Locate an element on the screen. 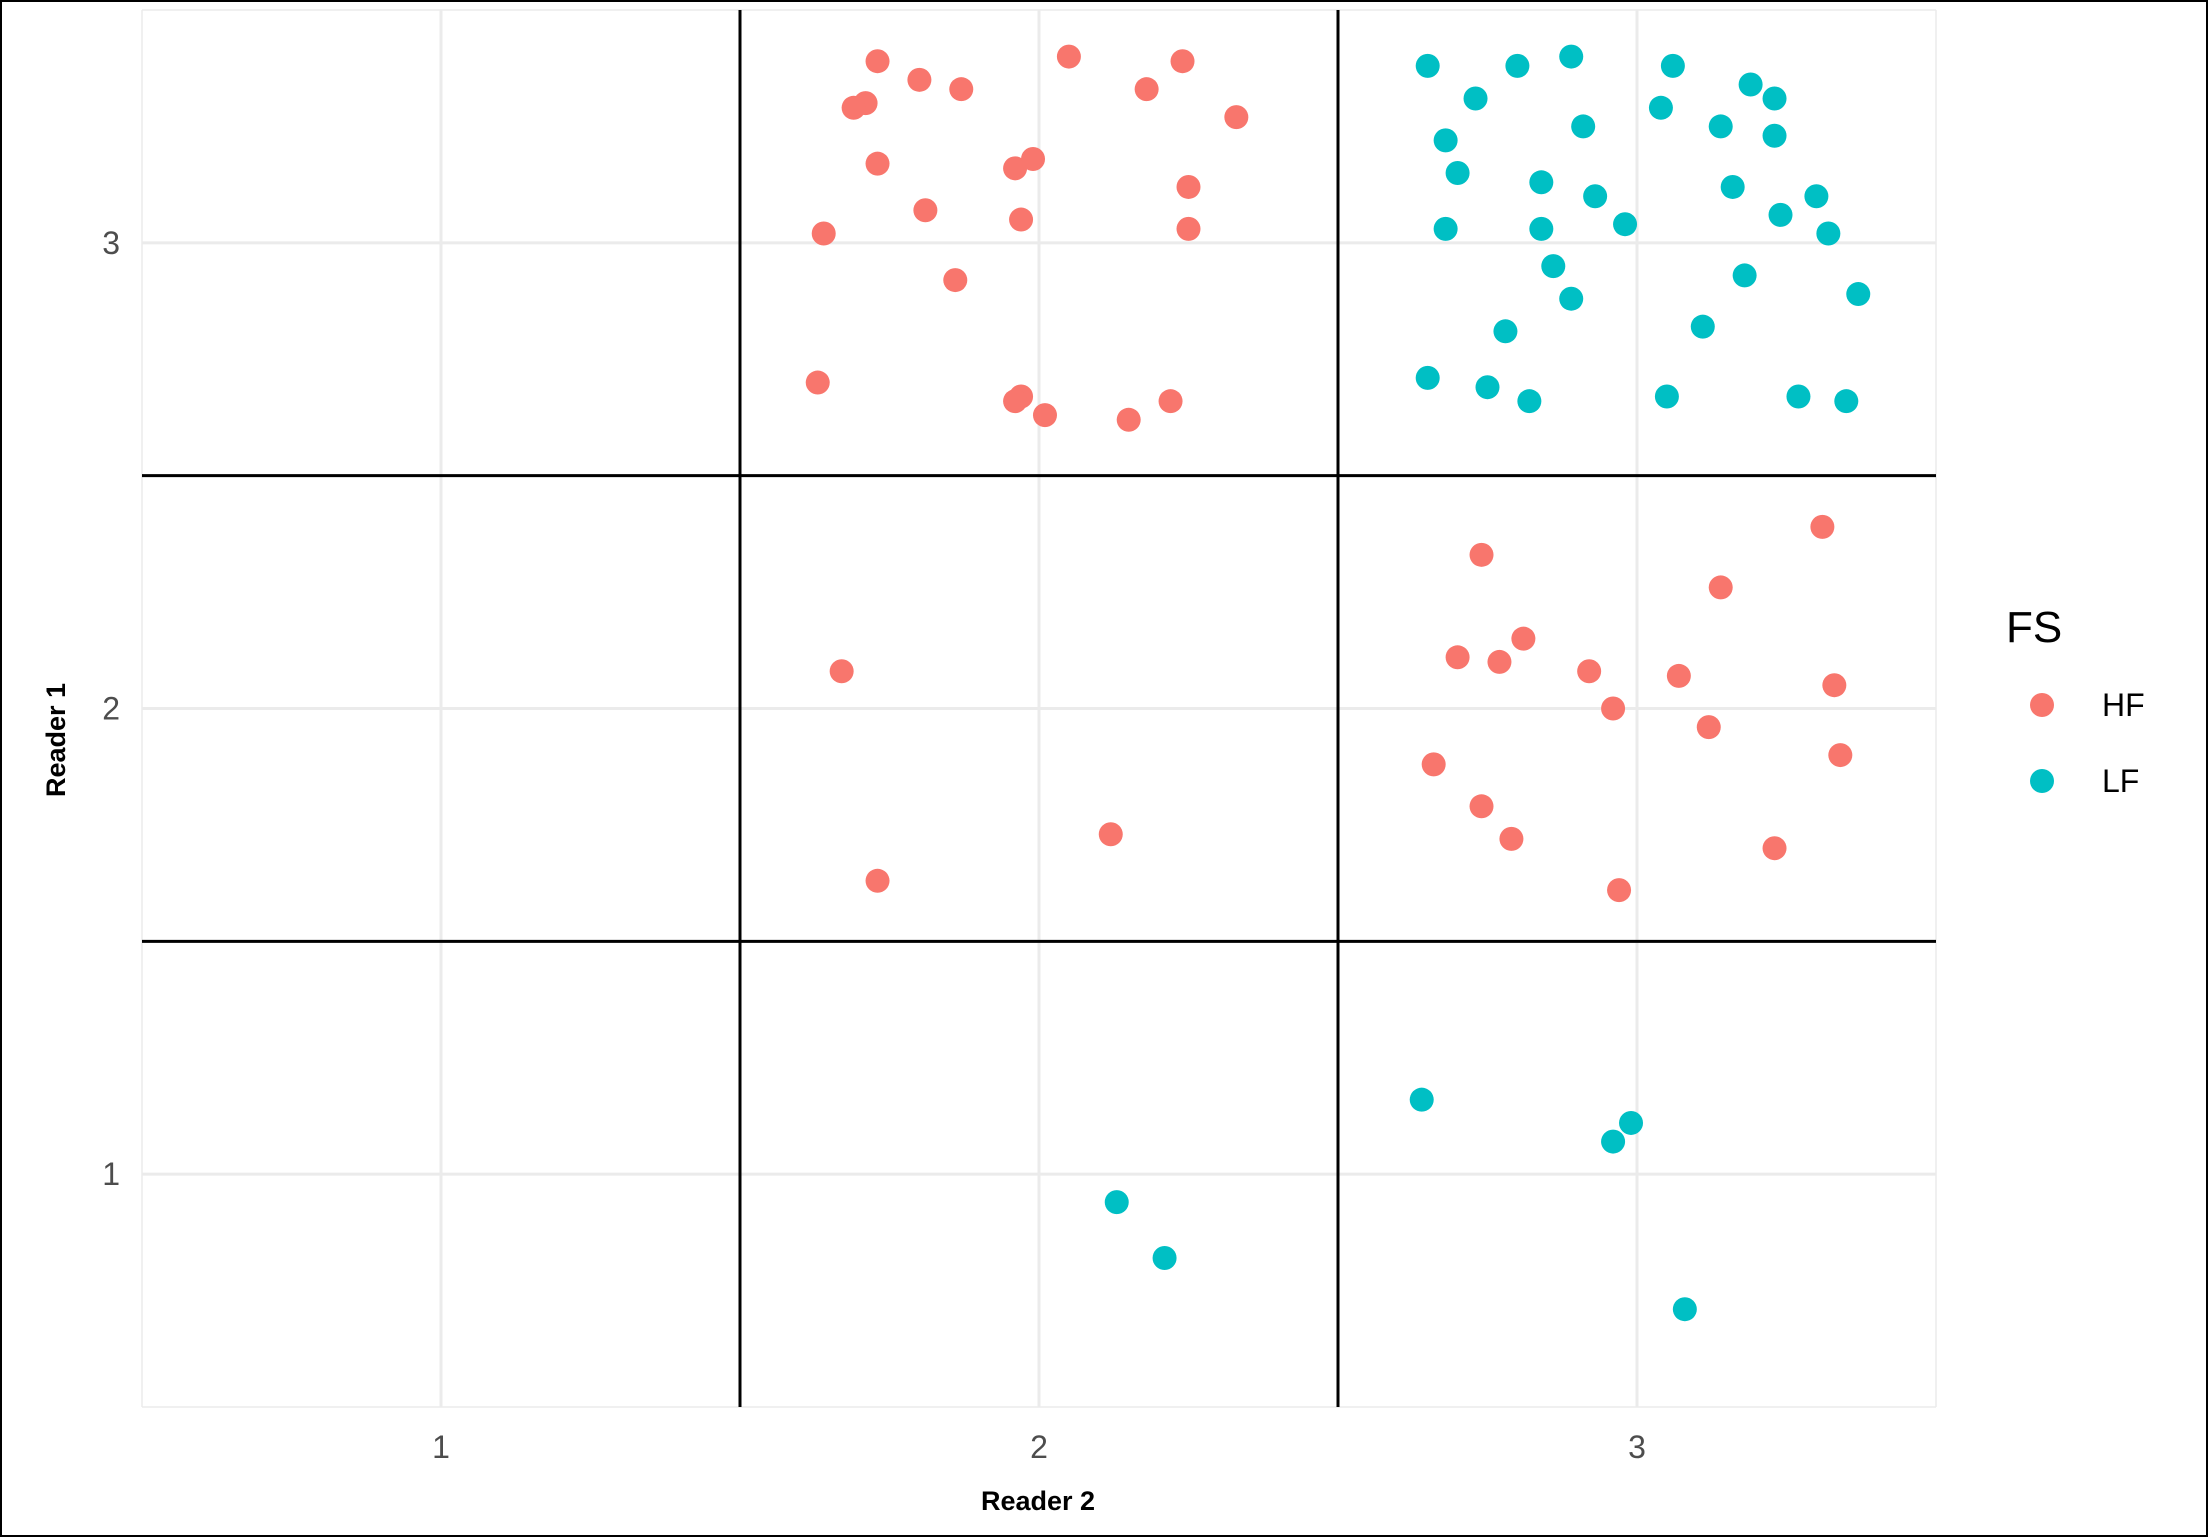 This screenshot has width=2208, height=1537. x-tick-label: 3 is located at coordinates (1637, 1447).